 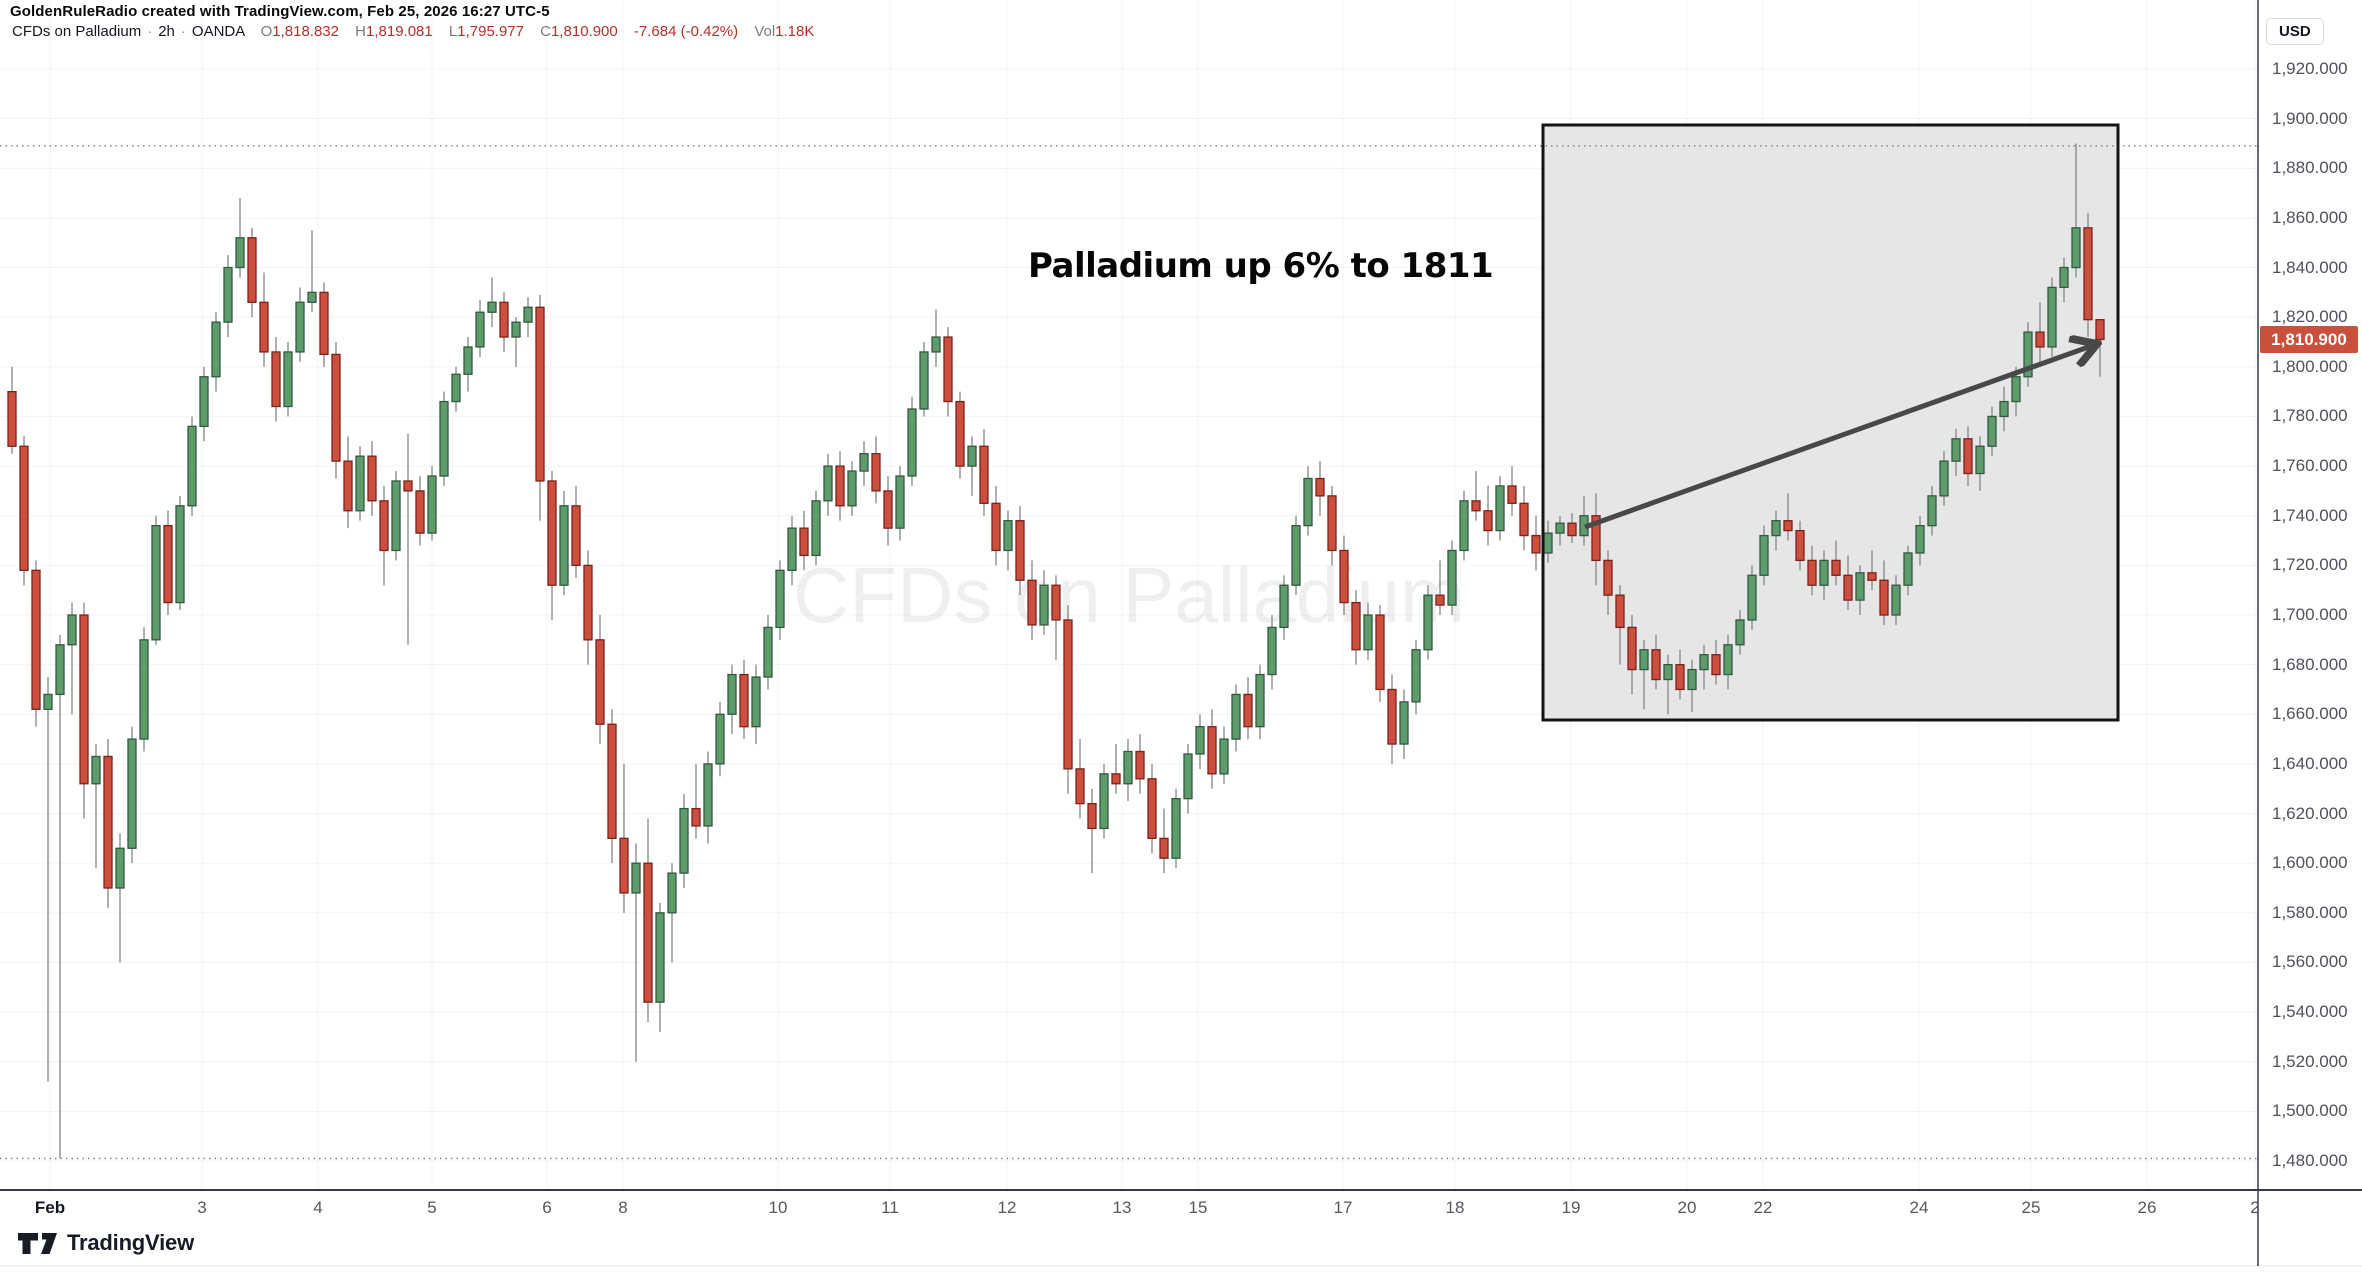 I want to click on tradingview-logo: TradingView, so click(x=106, y=1243).